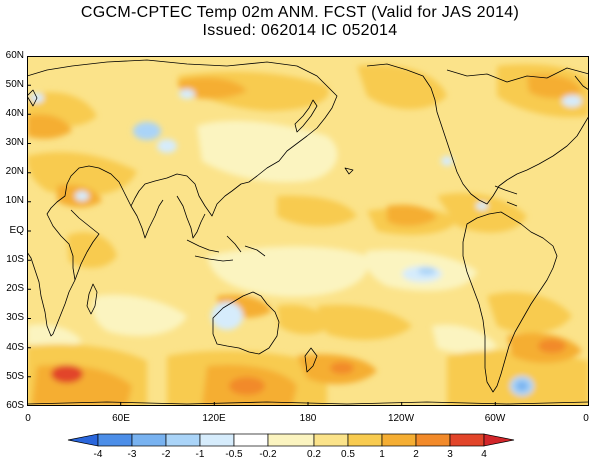 Image resolution: width=600 pixels, height=464 pixels. What do you see at coordinates (16, 230) in the screenshot?
I see `lat-label-eq: EQ` at bounding box center [16, 230].